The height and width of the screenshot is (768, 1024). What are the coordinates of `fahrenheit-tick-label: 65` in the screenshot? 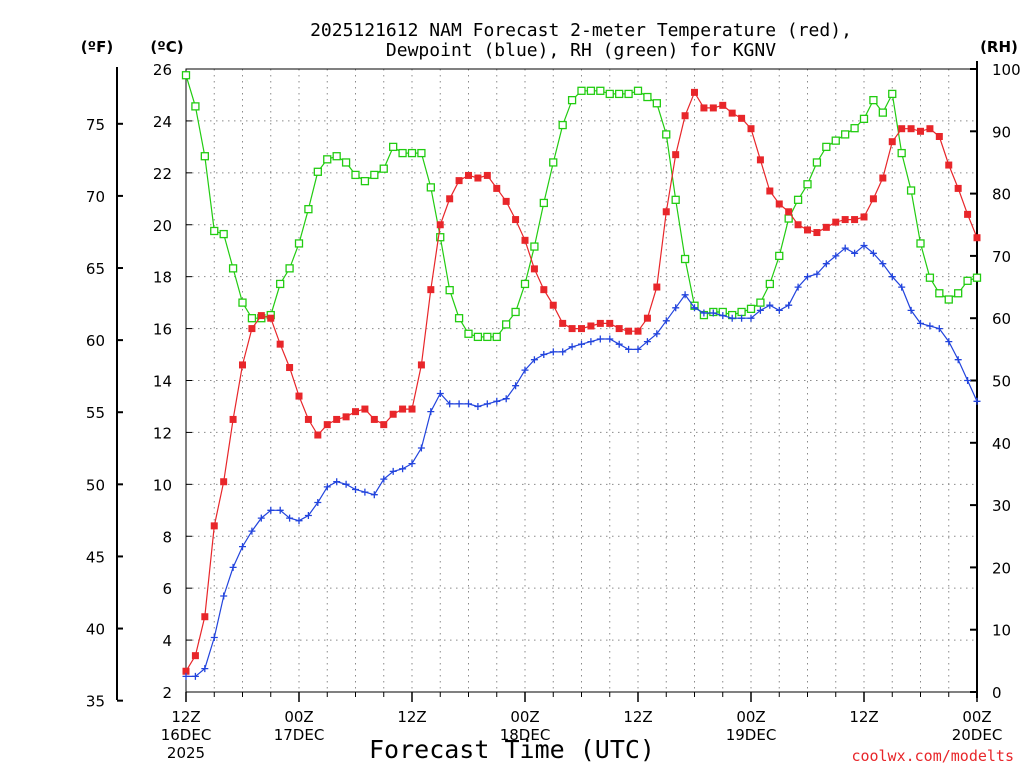 It's located at (95, 269).